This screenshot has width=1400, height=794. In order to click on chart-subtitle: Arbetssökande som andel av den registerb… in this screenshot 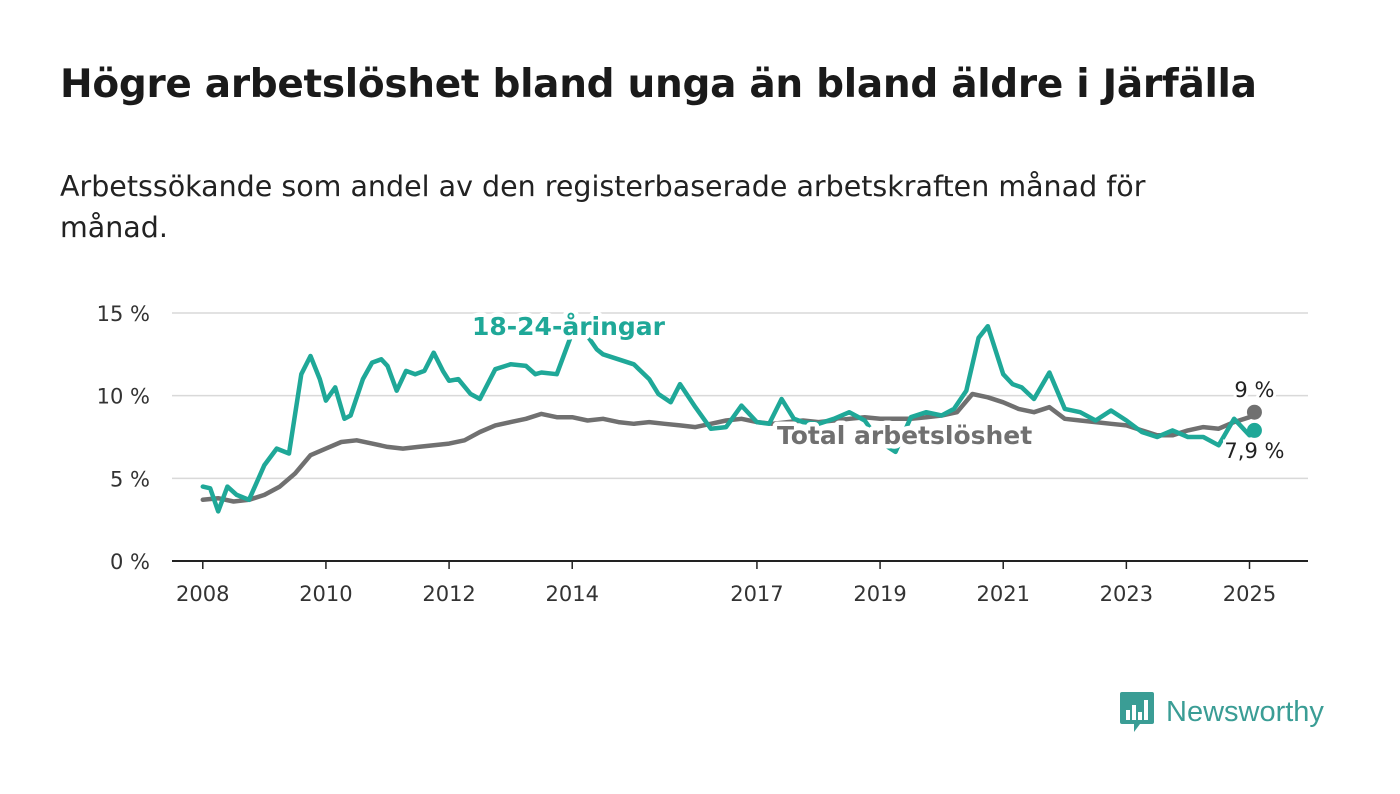, I will do `click(603, 207)`.